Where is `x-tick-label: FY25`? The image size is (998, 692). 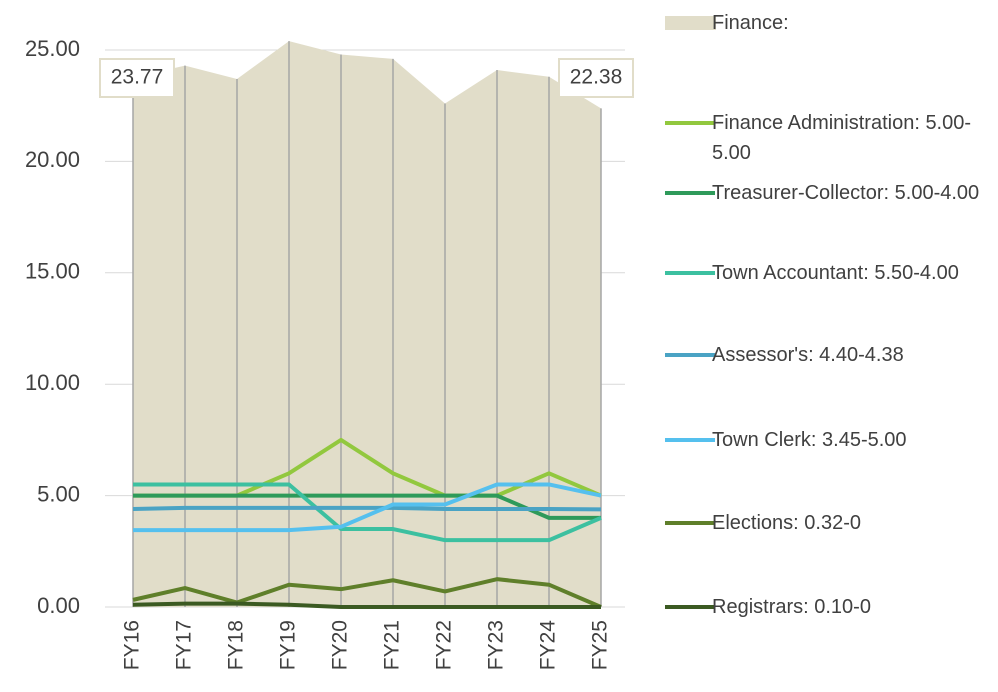 x-tick-label: FY25 is located at coordinates (600, 645).